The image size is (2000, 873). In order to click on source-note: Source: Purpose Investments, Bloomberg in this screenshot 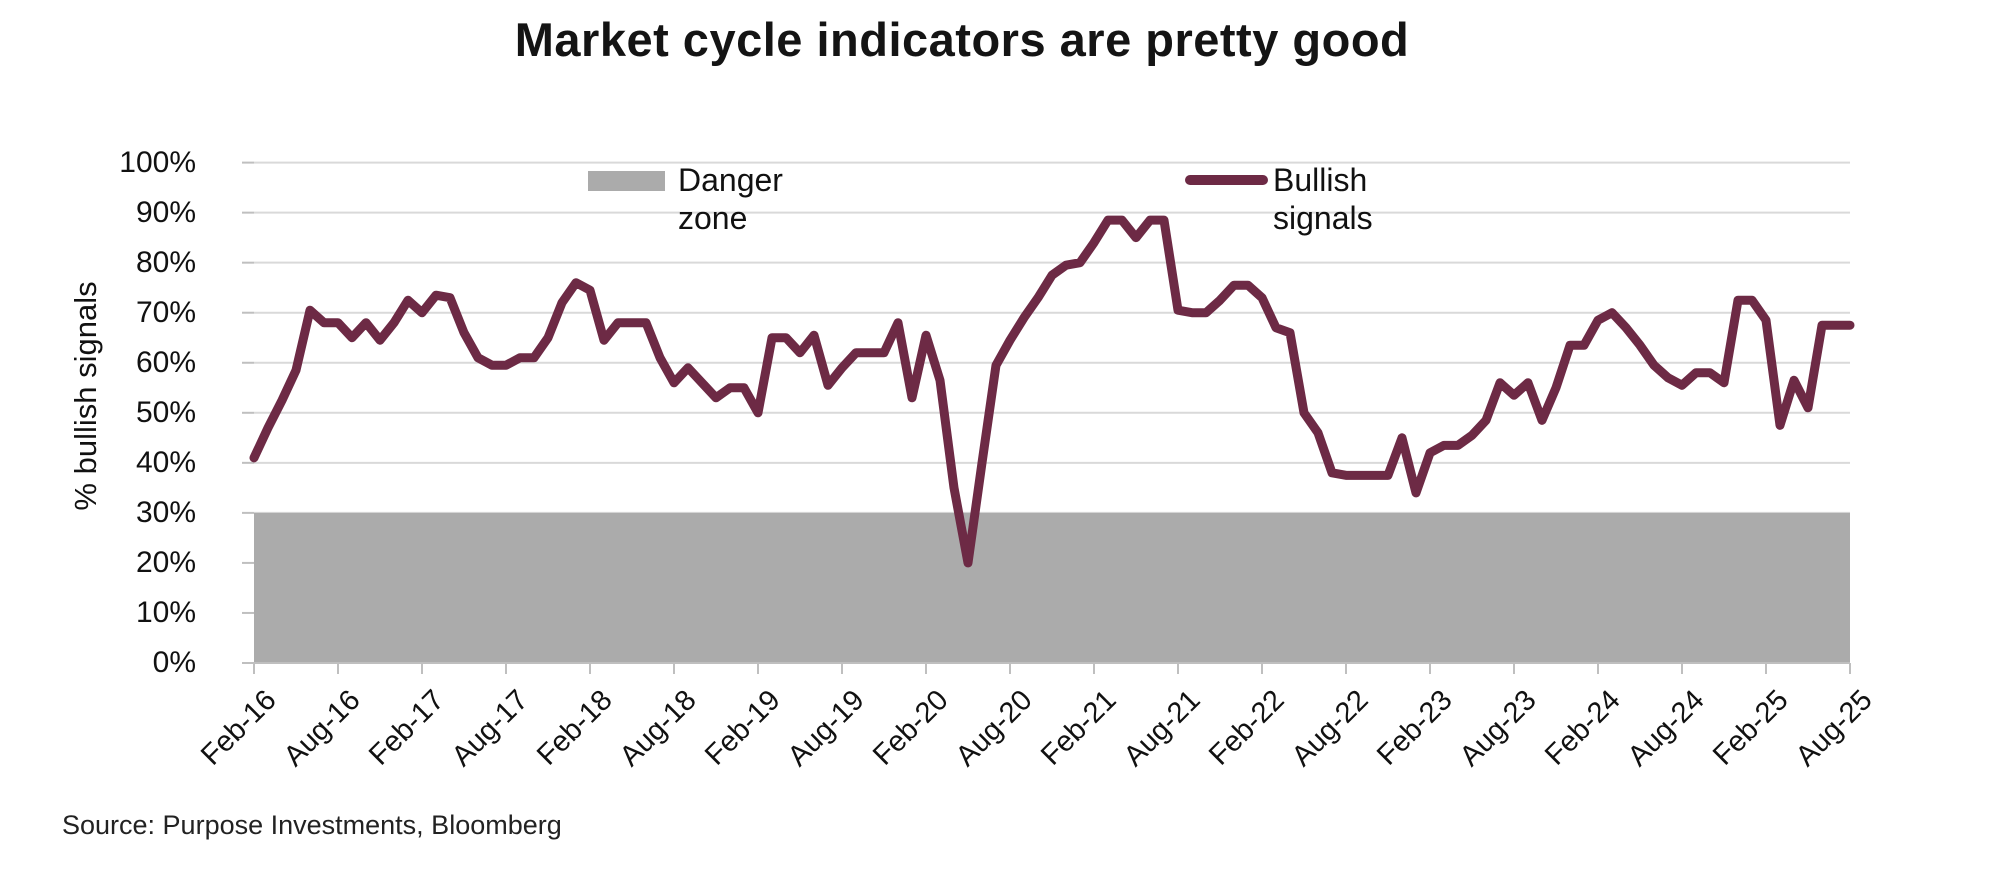, I will do `click(312, 825)`.